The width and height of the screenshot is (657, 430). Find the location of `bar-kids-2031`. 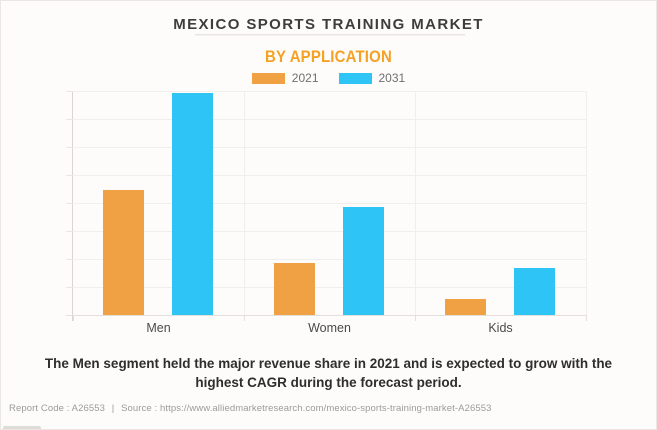

bar-kids-2031 is located at coordinates (534, 291).